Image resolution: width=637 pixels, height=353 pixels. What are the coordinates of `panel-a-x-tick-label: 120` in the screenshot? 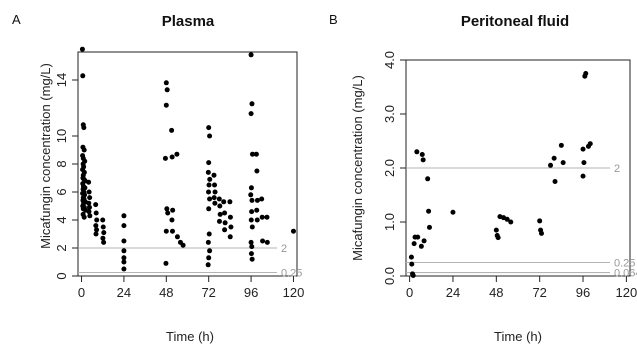 It's located at (294, 292).